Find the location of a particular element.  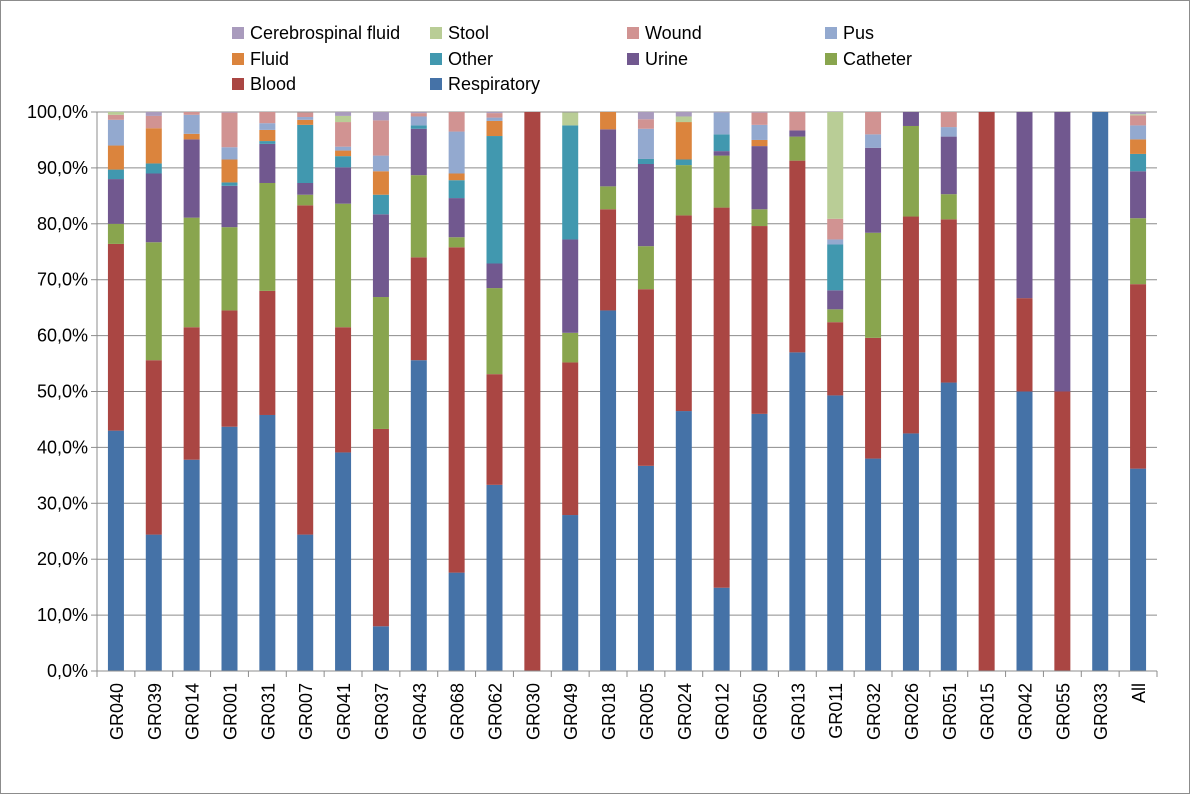

legend-label: Catheter is located at coordinates (878, 58).